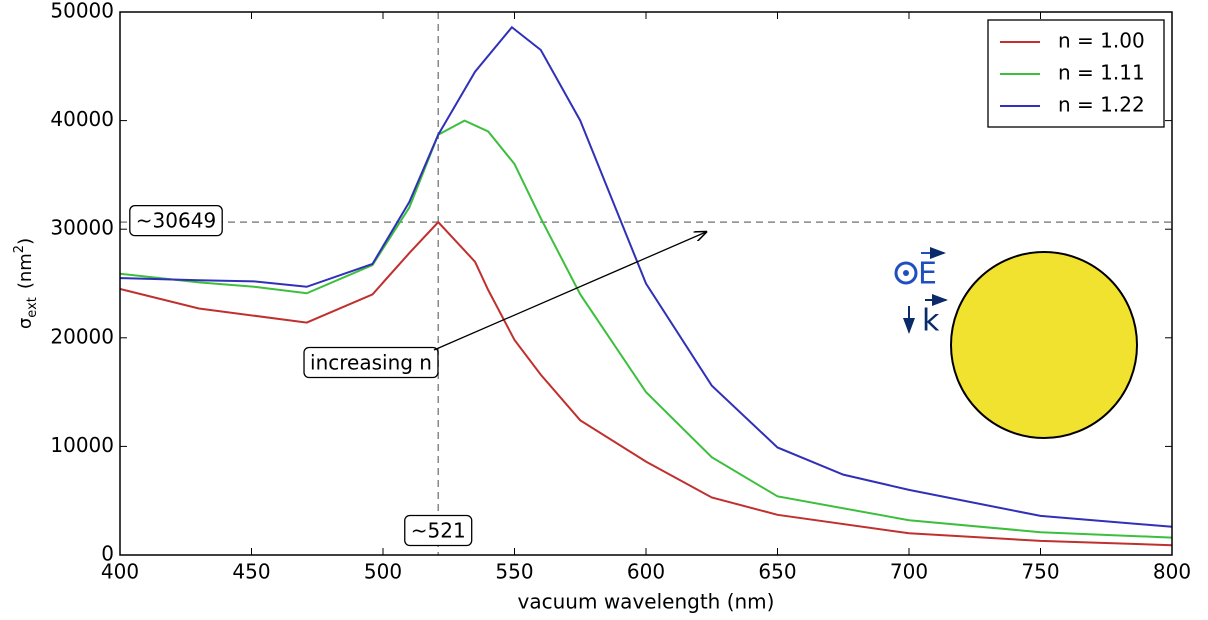  I want to click on x-tick-label: 400, so click(120, 572).